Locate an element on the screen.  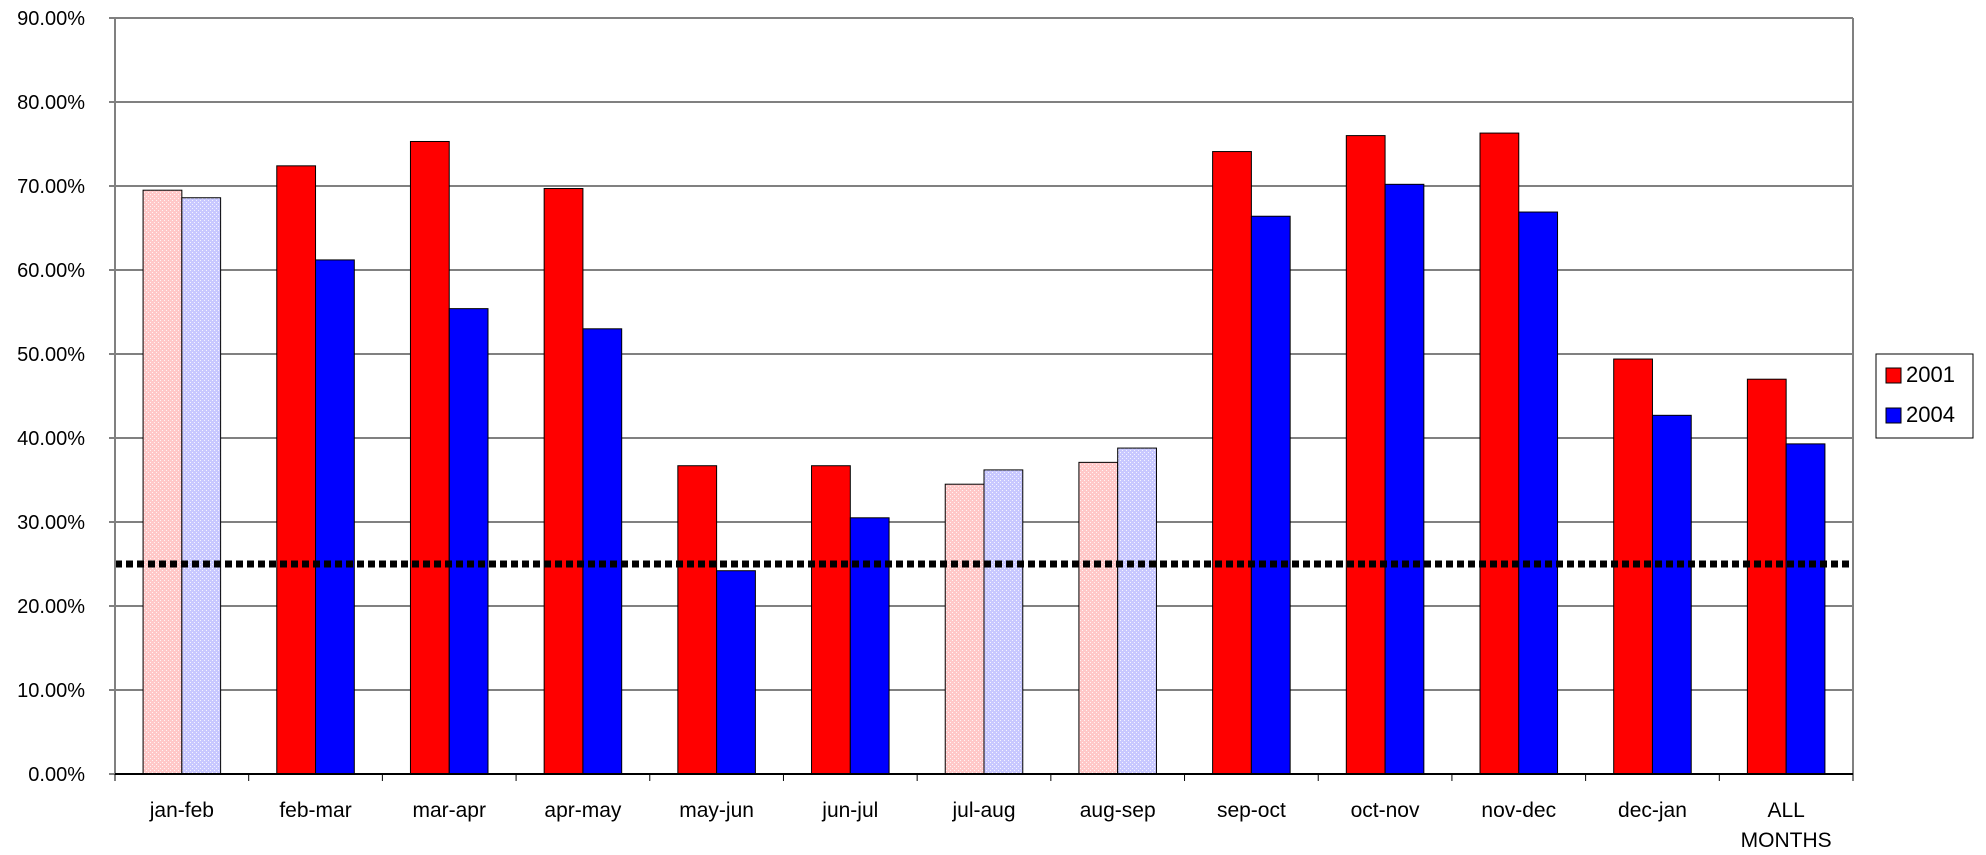
bar-2001-jun-jul is located at coordinates (831, 620).